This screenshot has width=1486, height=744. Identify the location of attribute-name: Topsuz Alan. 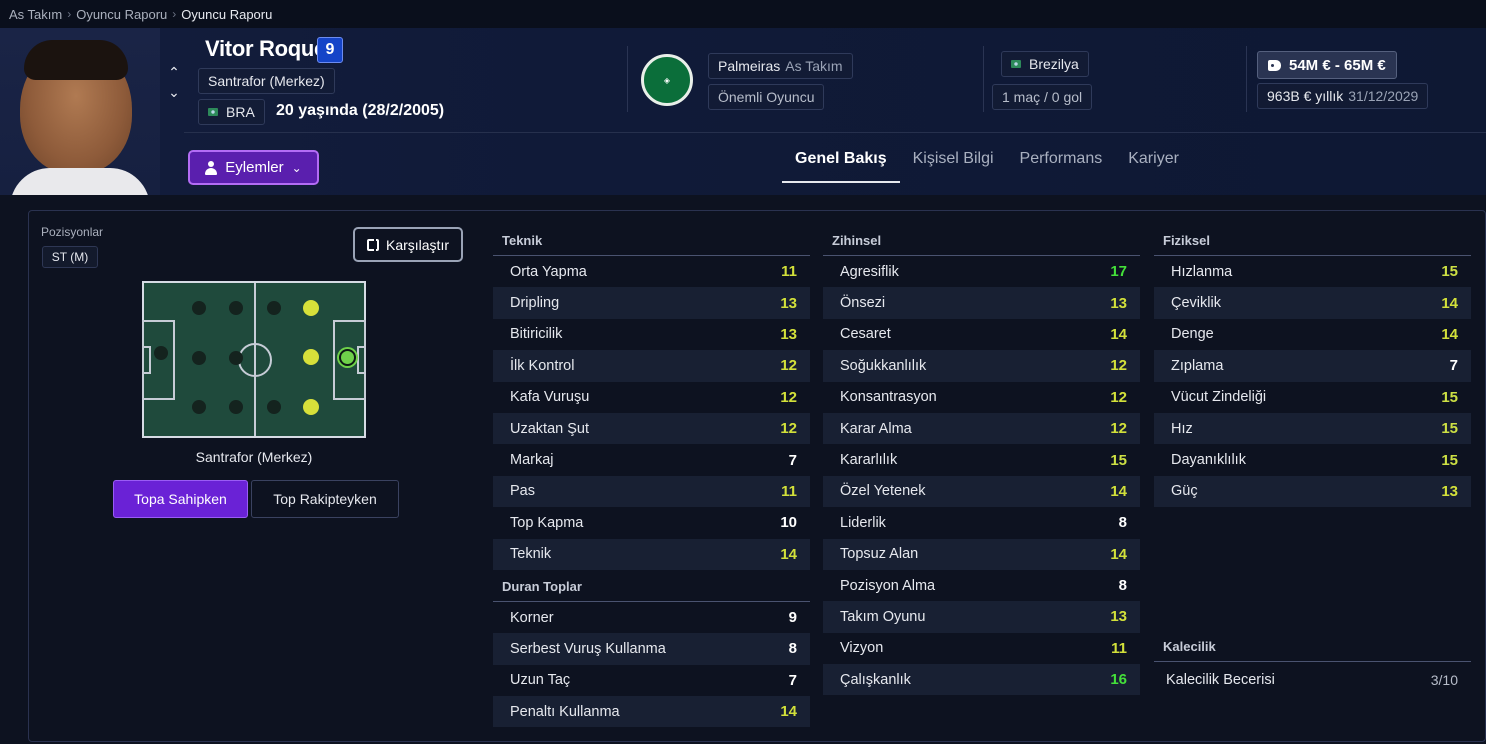
(879, 554).